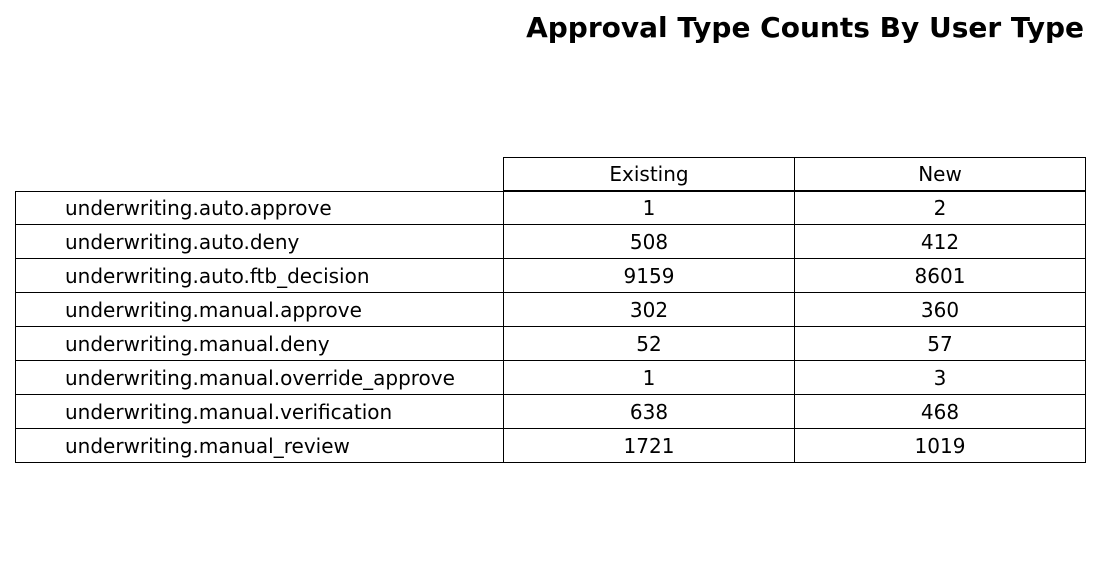 This screenshot has height=587, width=1100. What do you see at coordinates (940, 174) in the screenshot?
I see `column-header-new: New` at bounding box center [940, 174].